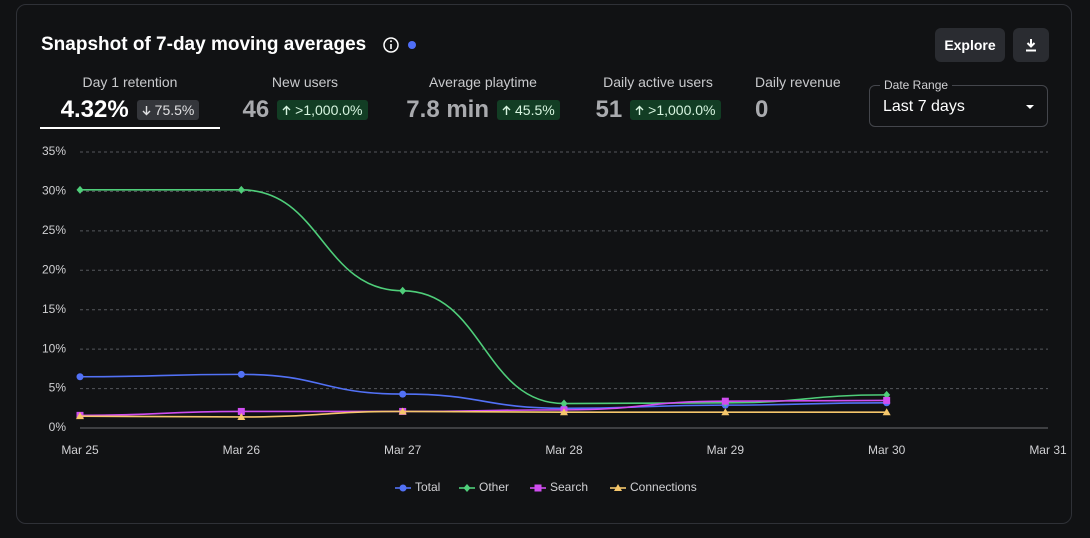  I want to click on x-tick-label: Mar 29, so click(726, 450).